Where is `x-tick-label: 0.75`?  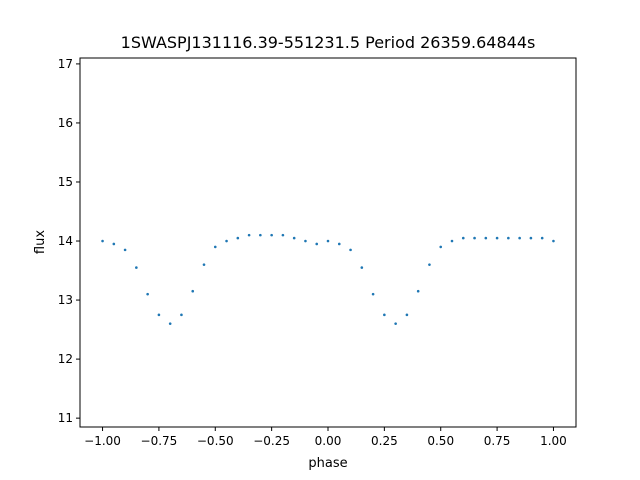 x-tick-label: 0.75 is located at coordinates (497, 441).